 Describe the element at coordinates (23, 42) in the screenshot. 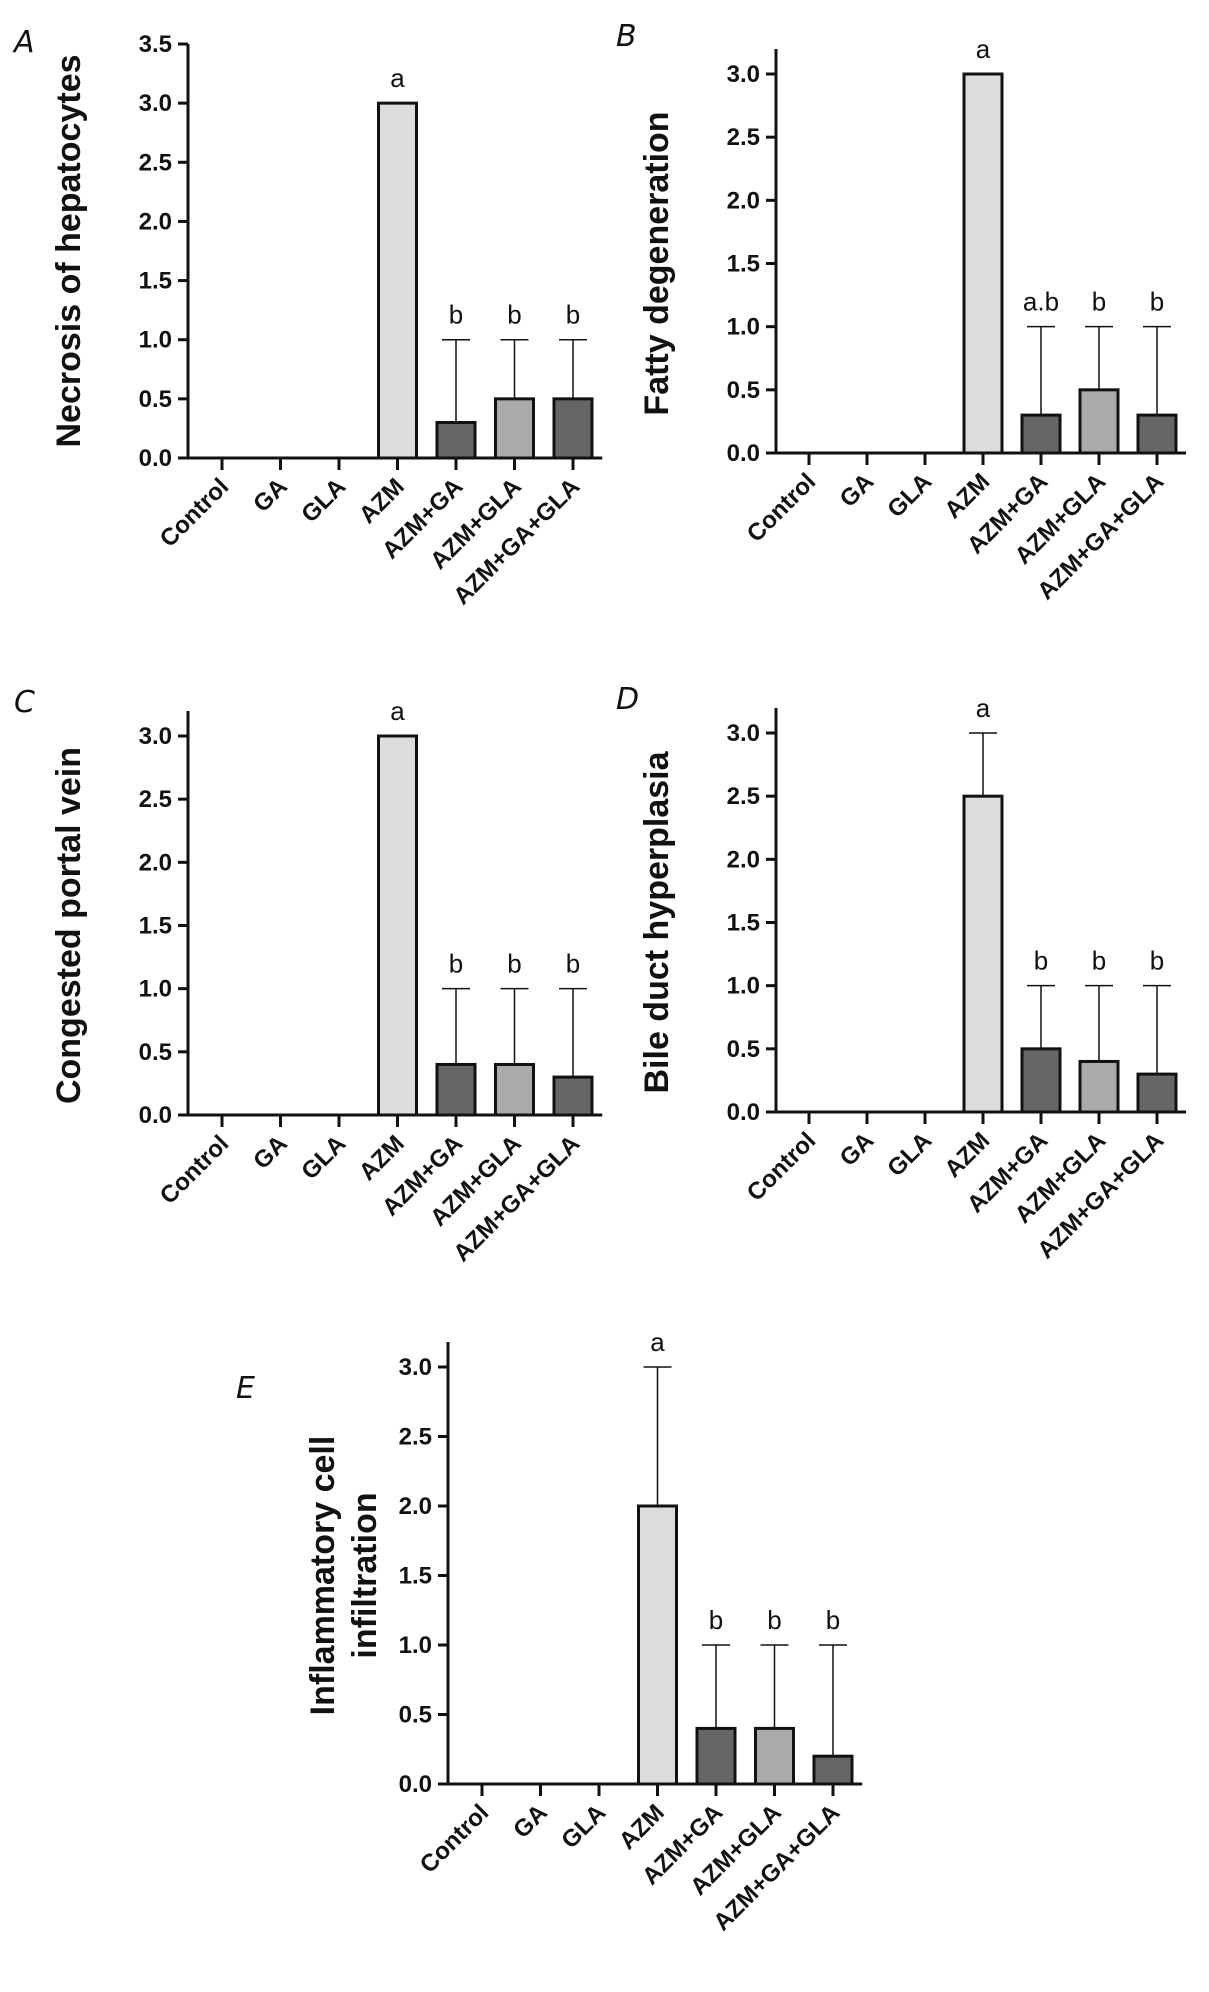

I see `panel-letter: A` at that location.